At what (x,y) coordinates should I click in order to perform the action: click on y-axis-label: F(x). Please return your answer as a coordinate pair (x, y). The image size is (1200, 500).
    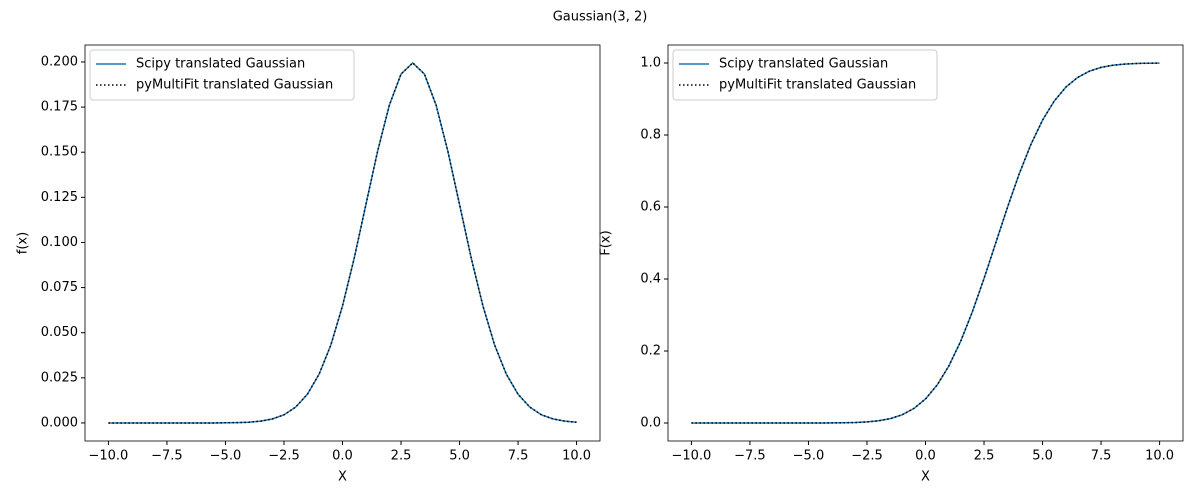
    Looking at the image, I should click on (606, 242).